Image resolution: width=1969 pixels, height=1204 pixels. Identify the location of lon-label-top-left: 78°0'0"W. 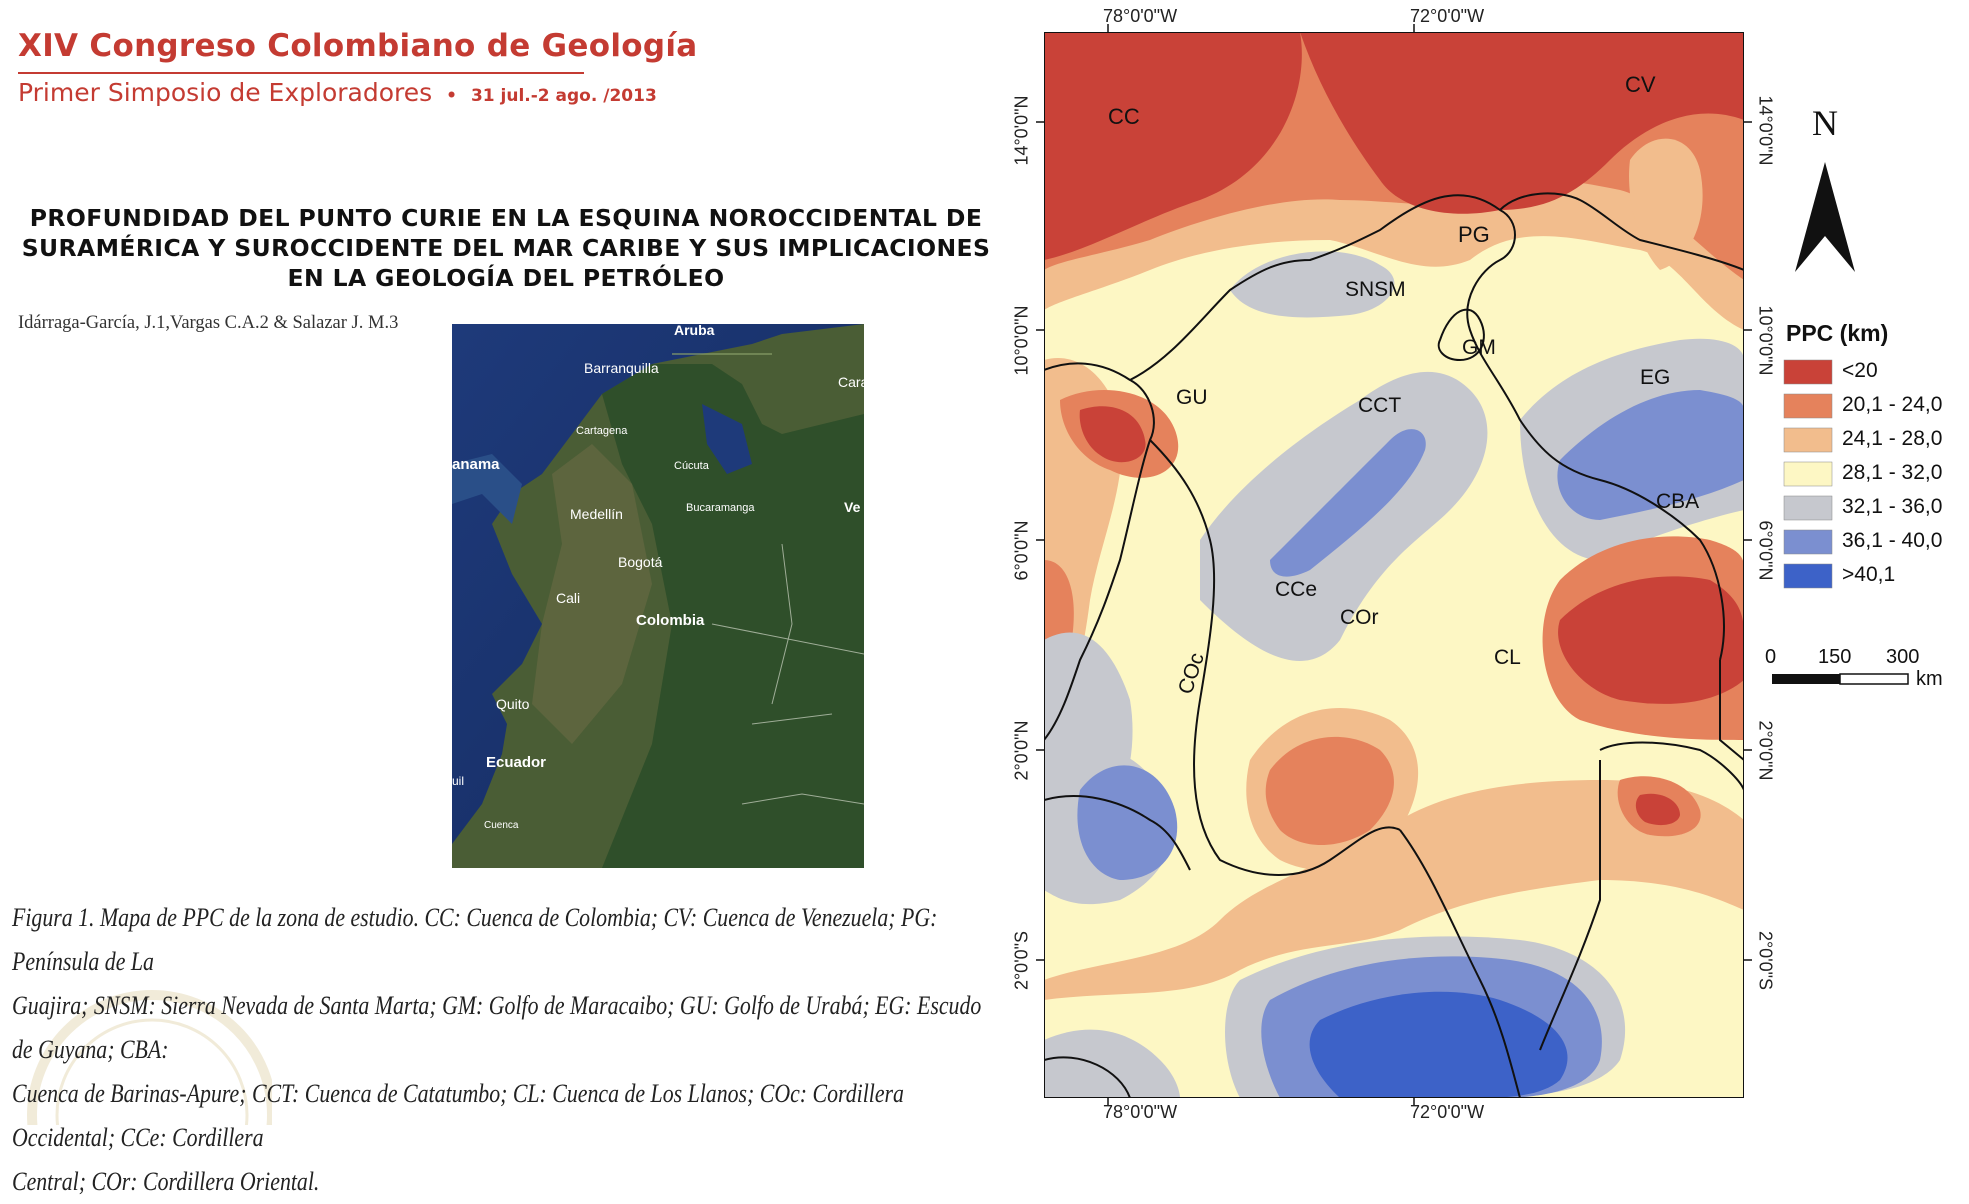
(1140, 16).